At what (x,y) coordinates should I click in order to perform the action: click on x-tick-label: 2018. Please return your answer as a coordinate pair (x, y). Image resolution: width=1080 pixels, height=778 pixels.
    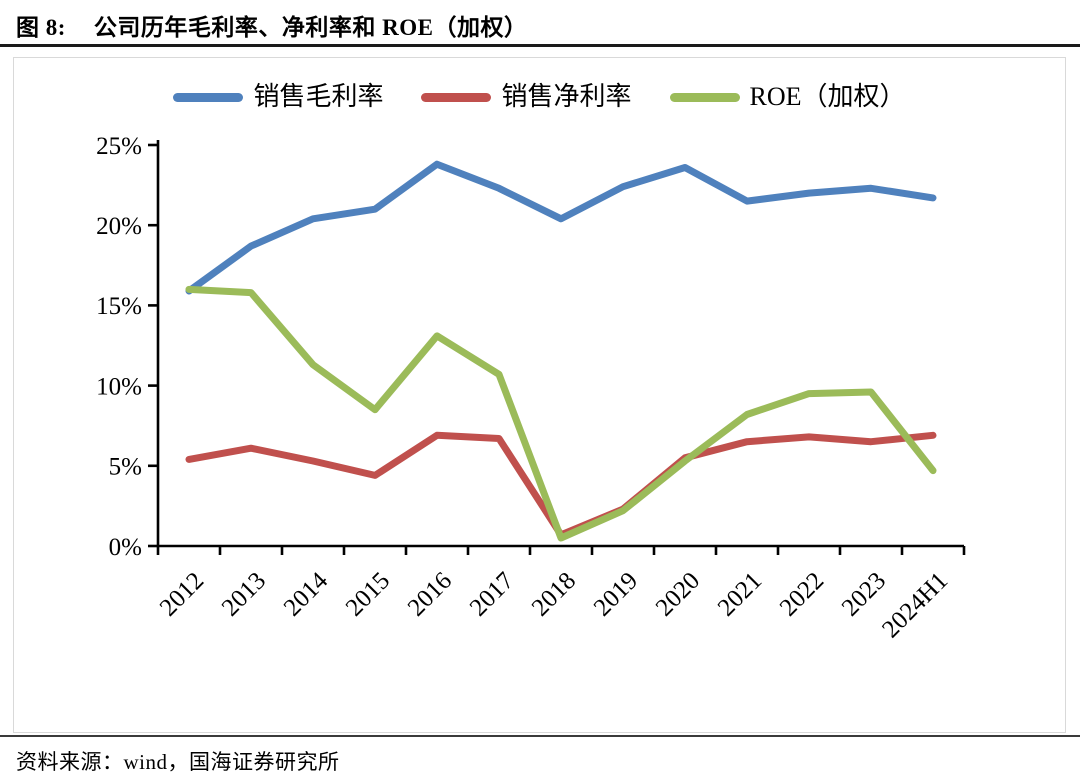
    Looking at the image, I should click on (554, 594).